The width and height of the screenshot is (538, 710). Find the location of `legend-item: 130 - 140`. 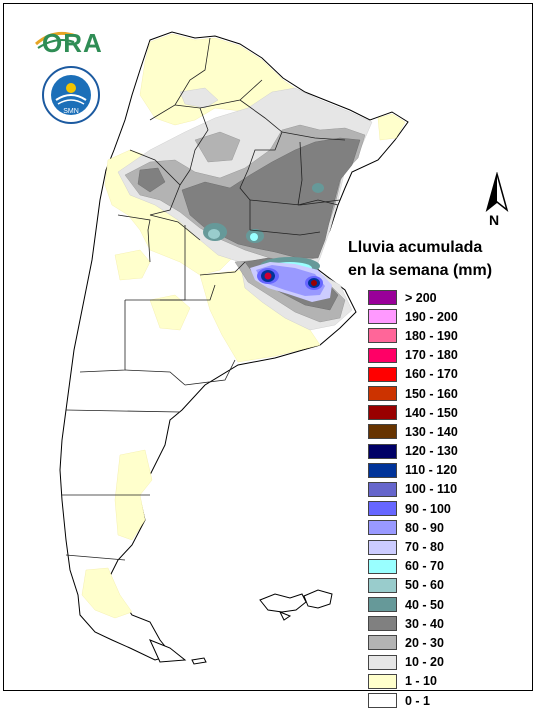

legend-item: 130 - 140 is located at coordinates (443, 431).